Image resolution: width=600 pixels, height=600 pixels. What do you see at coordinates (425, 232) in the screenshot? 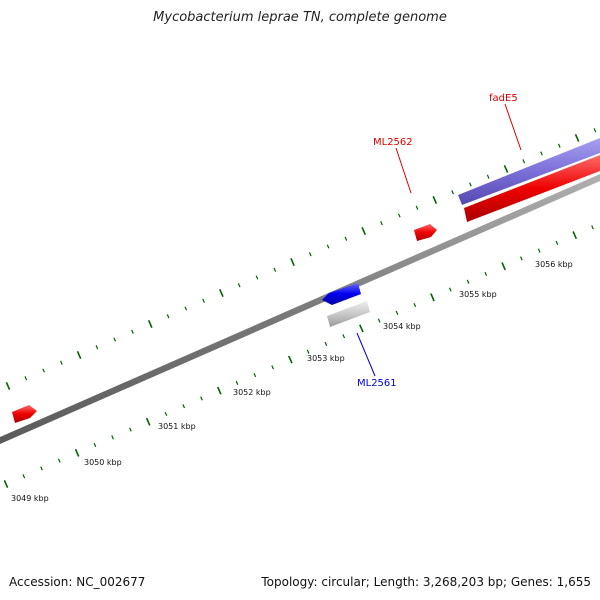
I see `ML2562-gene-arrow` at bounding box center [425, 232].